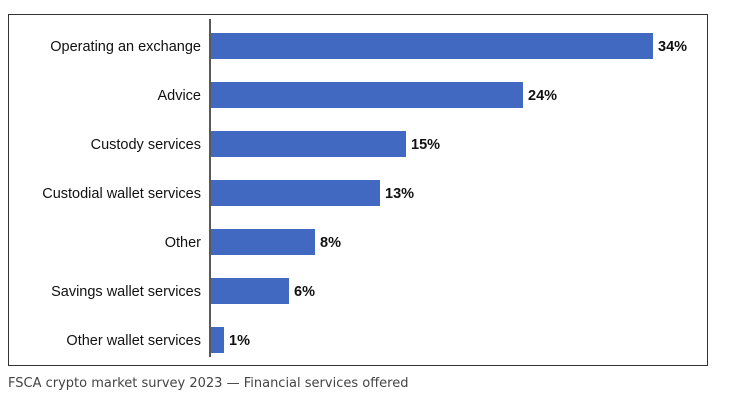 This screenshot has width=733, height=403. Describe the element at coordinates (425, 145) in the screenshot. I see `value-label-2: 15%` at that location.